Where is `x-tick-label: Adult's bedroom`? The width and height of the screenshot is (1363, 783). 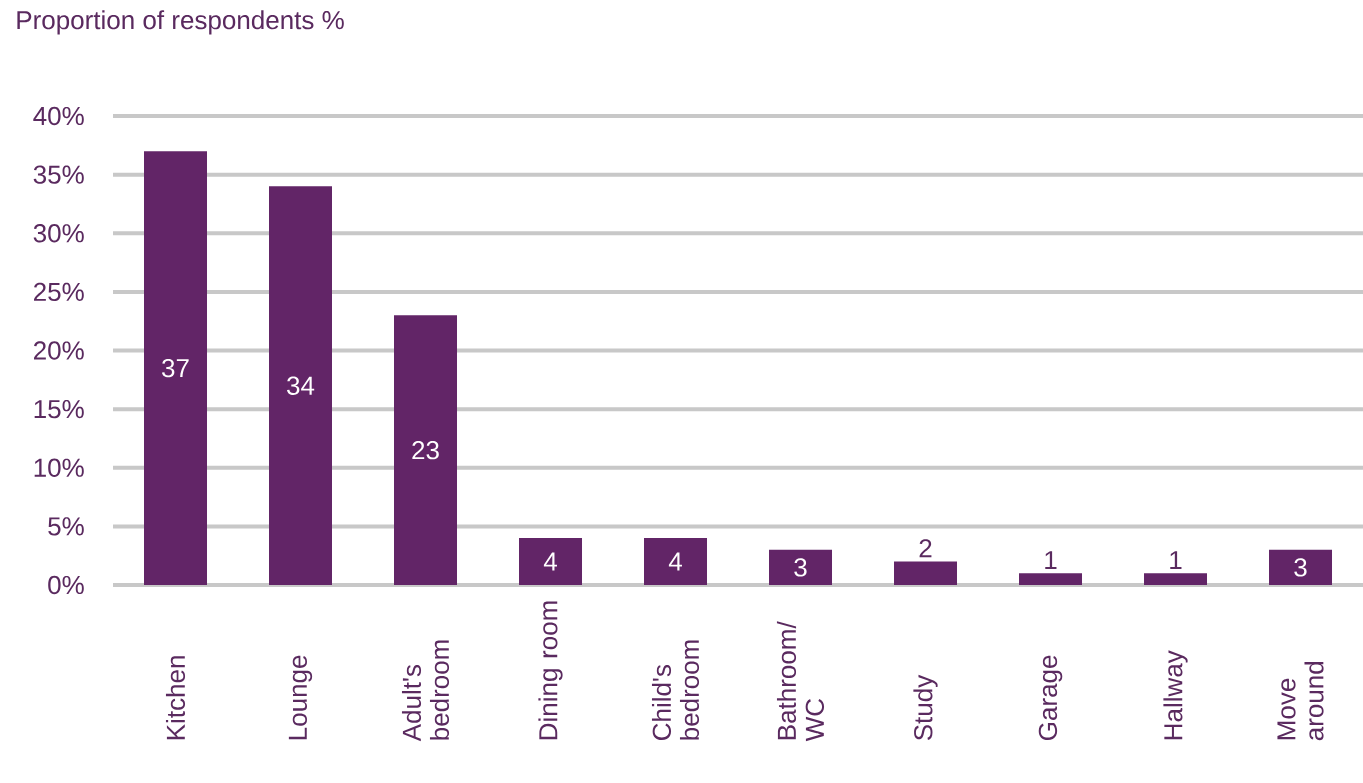
x-tick-label: Adult's bedroom is located at coordinates (425, 691).